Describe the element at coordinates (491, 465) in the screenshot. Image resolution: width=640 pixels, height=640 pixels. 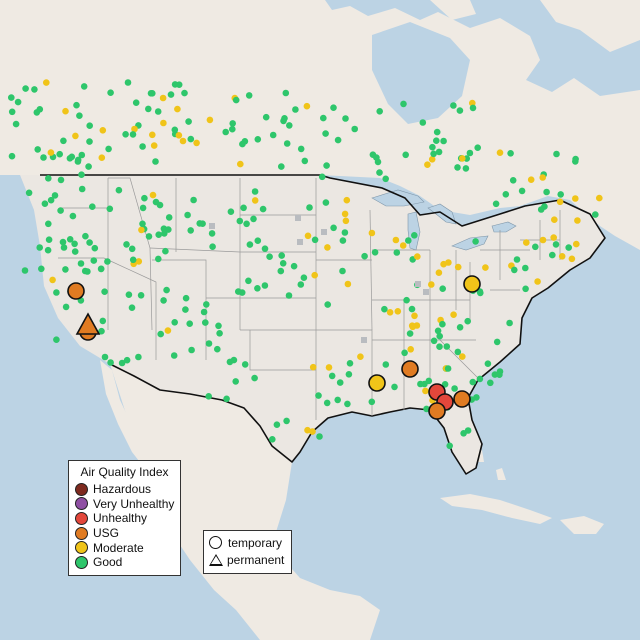
I see `bahamas` at that location.